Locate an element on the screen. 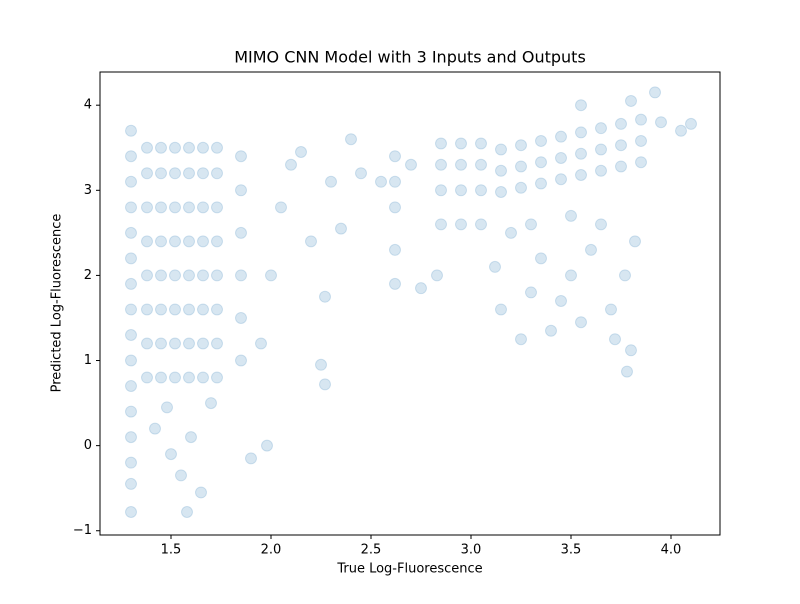 The height and width of the screenshot is (604, 800). x-tick-label: 3.0 is located at coordinates (471, 550).